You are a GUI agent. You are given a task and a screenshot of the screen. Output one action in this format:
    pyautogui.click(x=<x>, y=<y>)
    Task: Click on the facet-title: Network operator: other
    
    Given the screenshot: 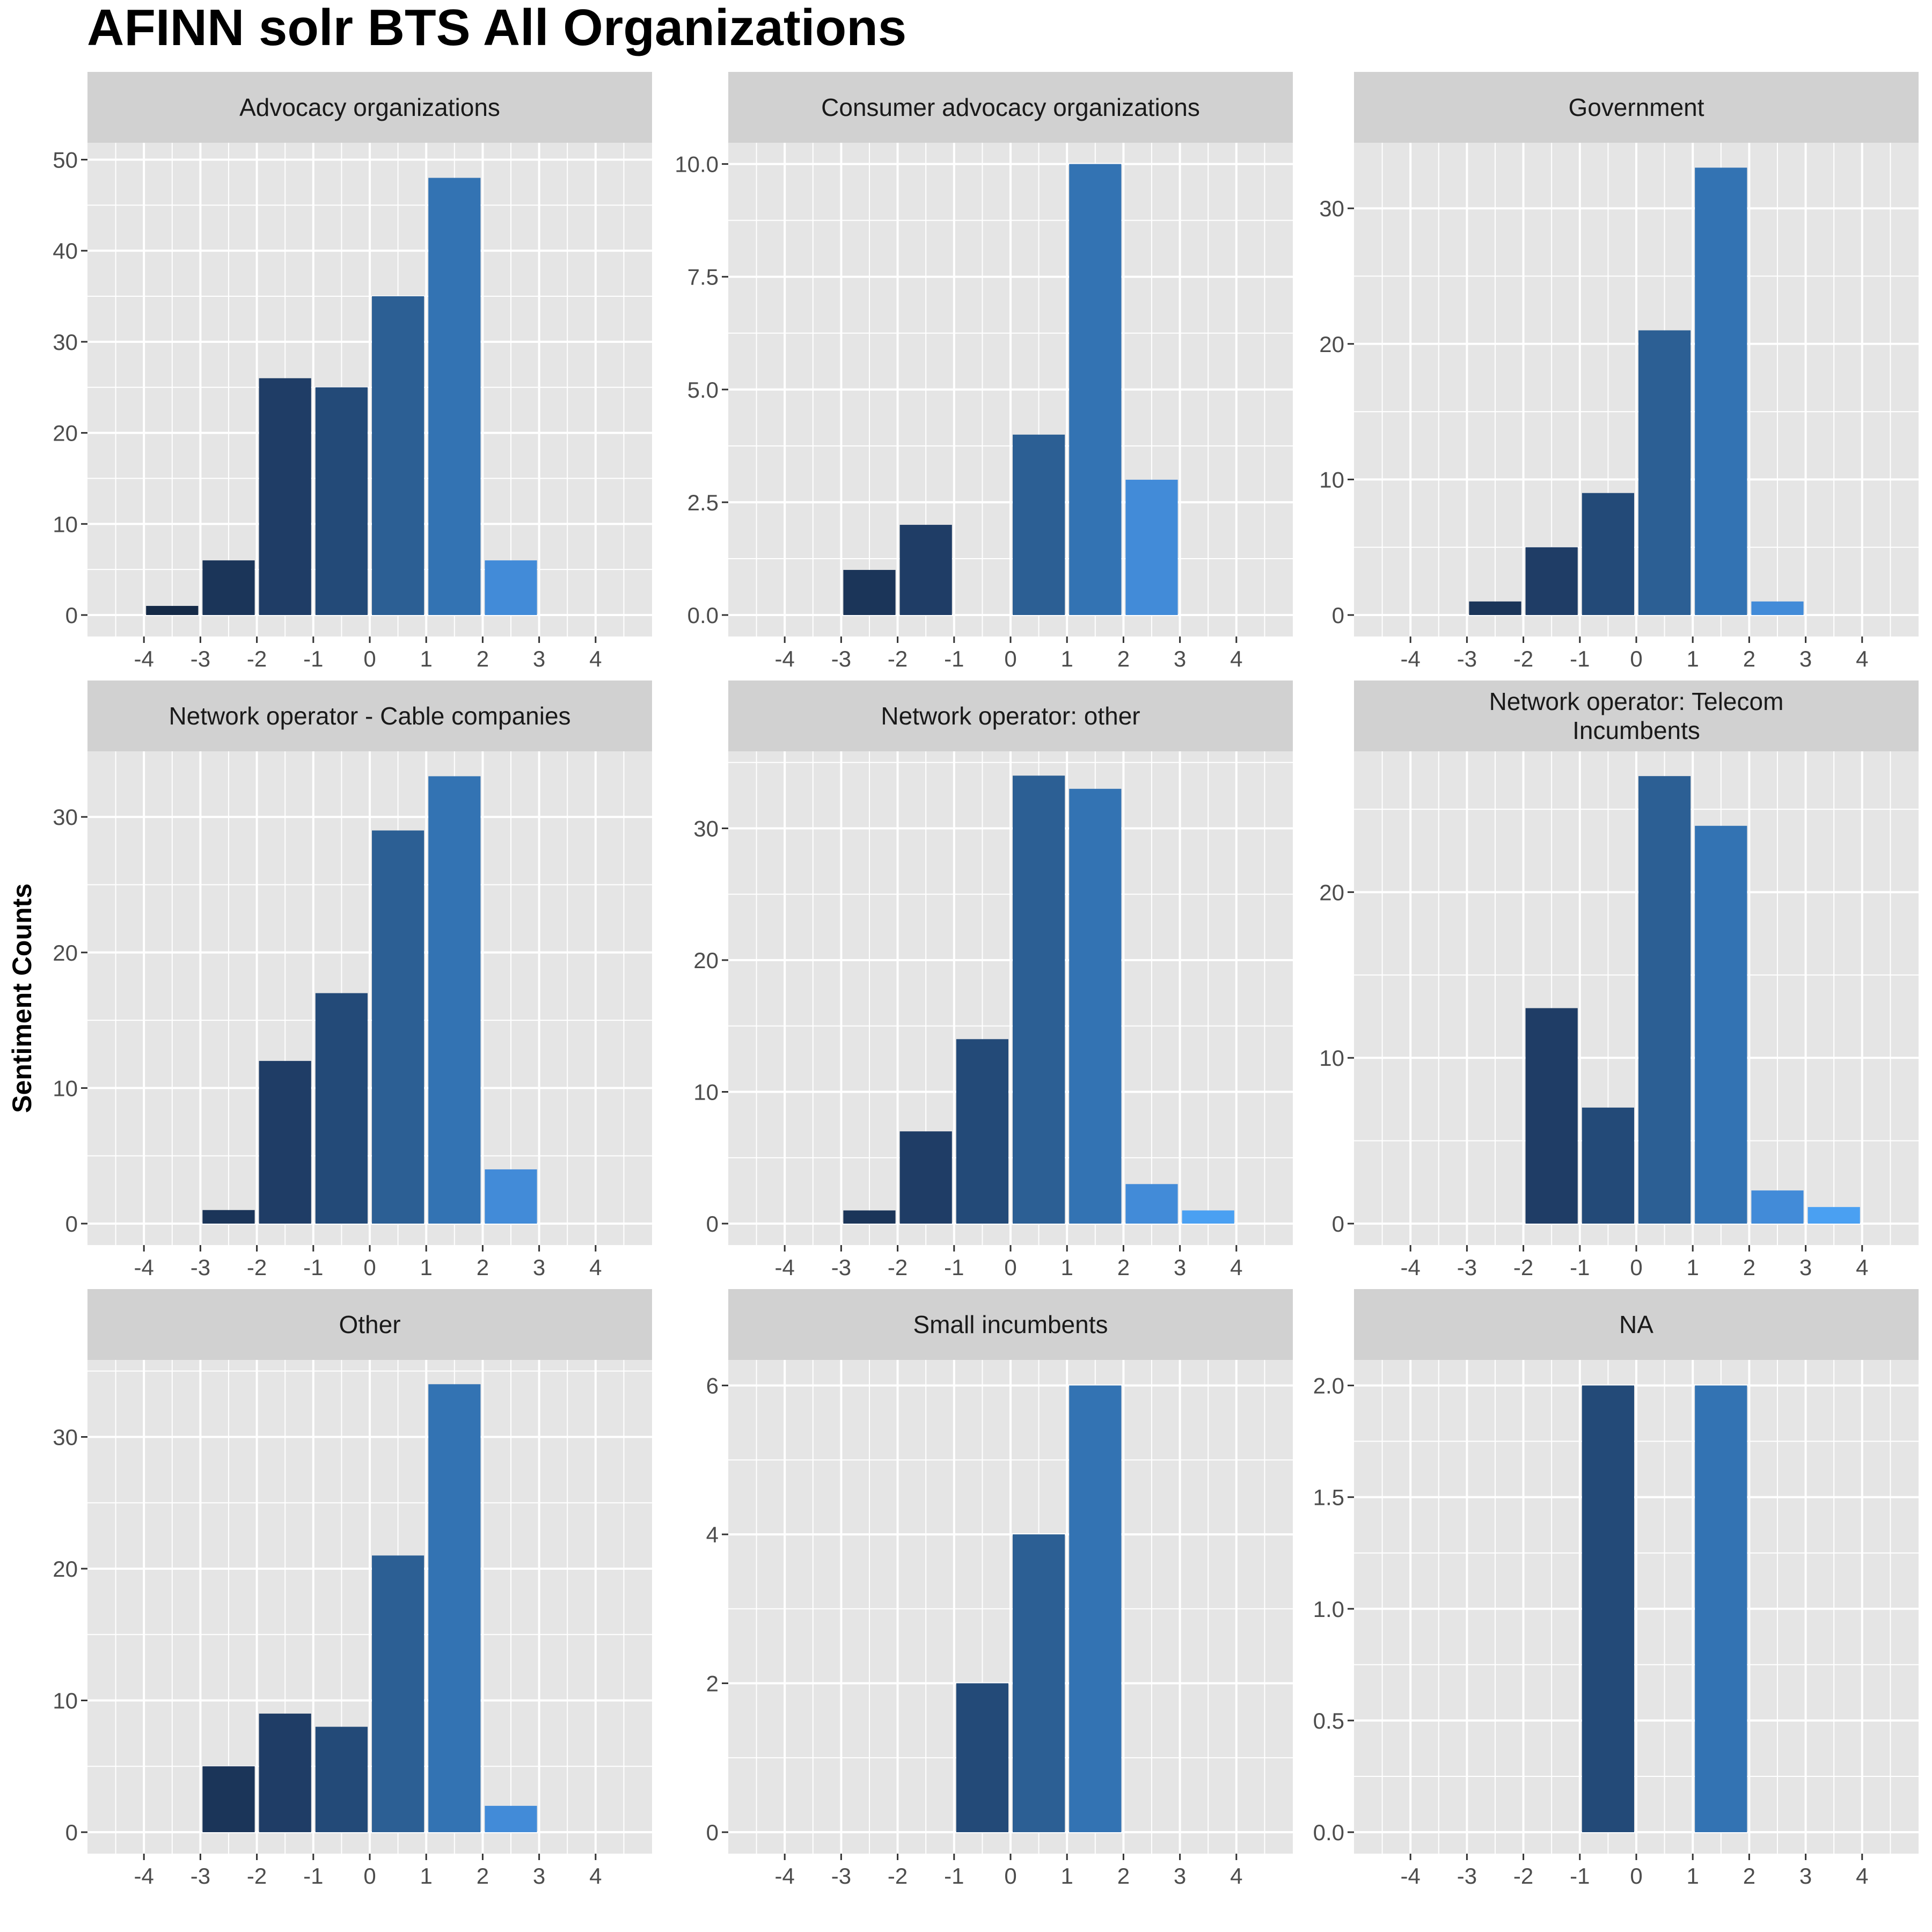 What is the action you would take?
    pyautogui.click(x=1010, y=716)
    